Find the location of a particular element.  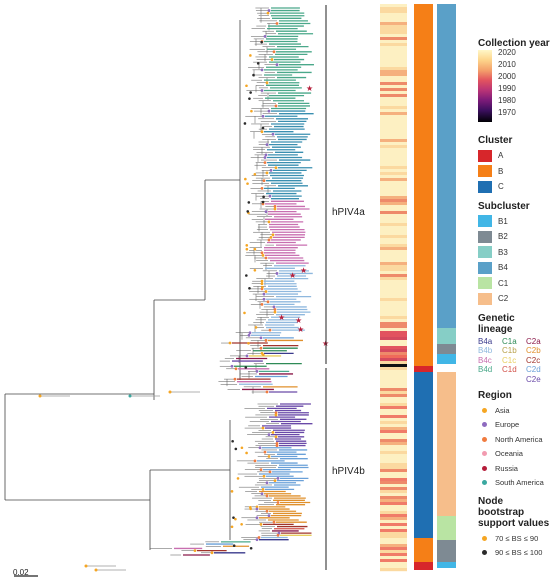

genetic-lineage-label: C2b is located at coordinates (533, 350).